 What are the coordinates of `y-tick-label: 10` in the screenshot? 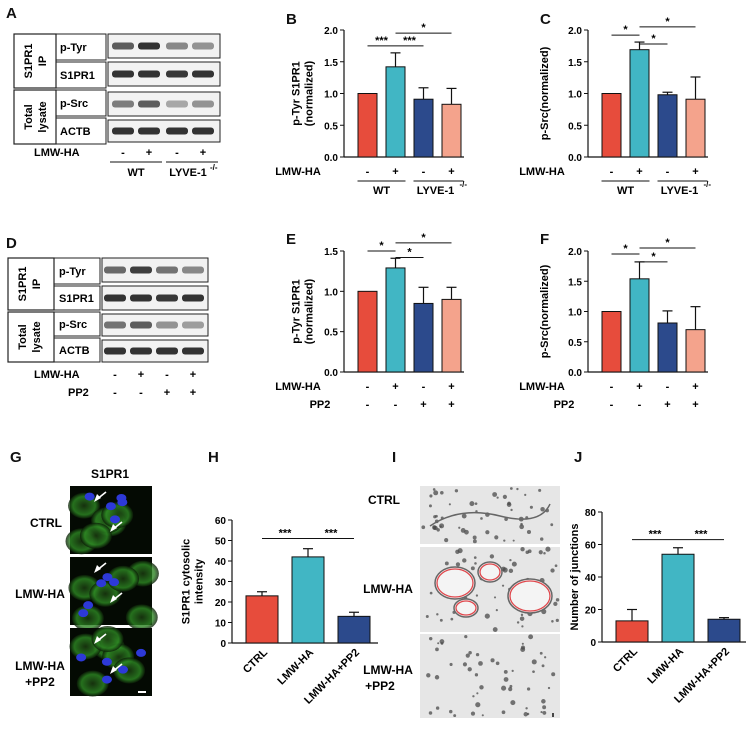 It's located at (221, 624).